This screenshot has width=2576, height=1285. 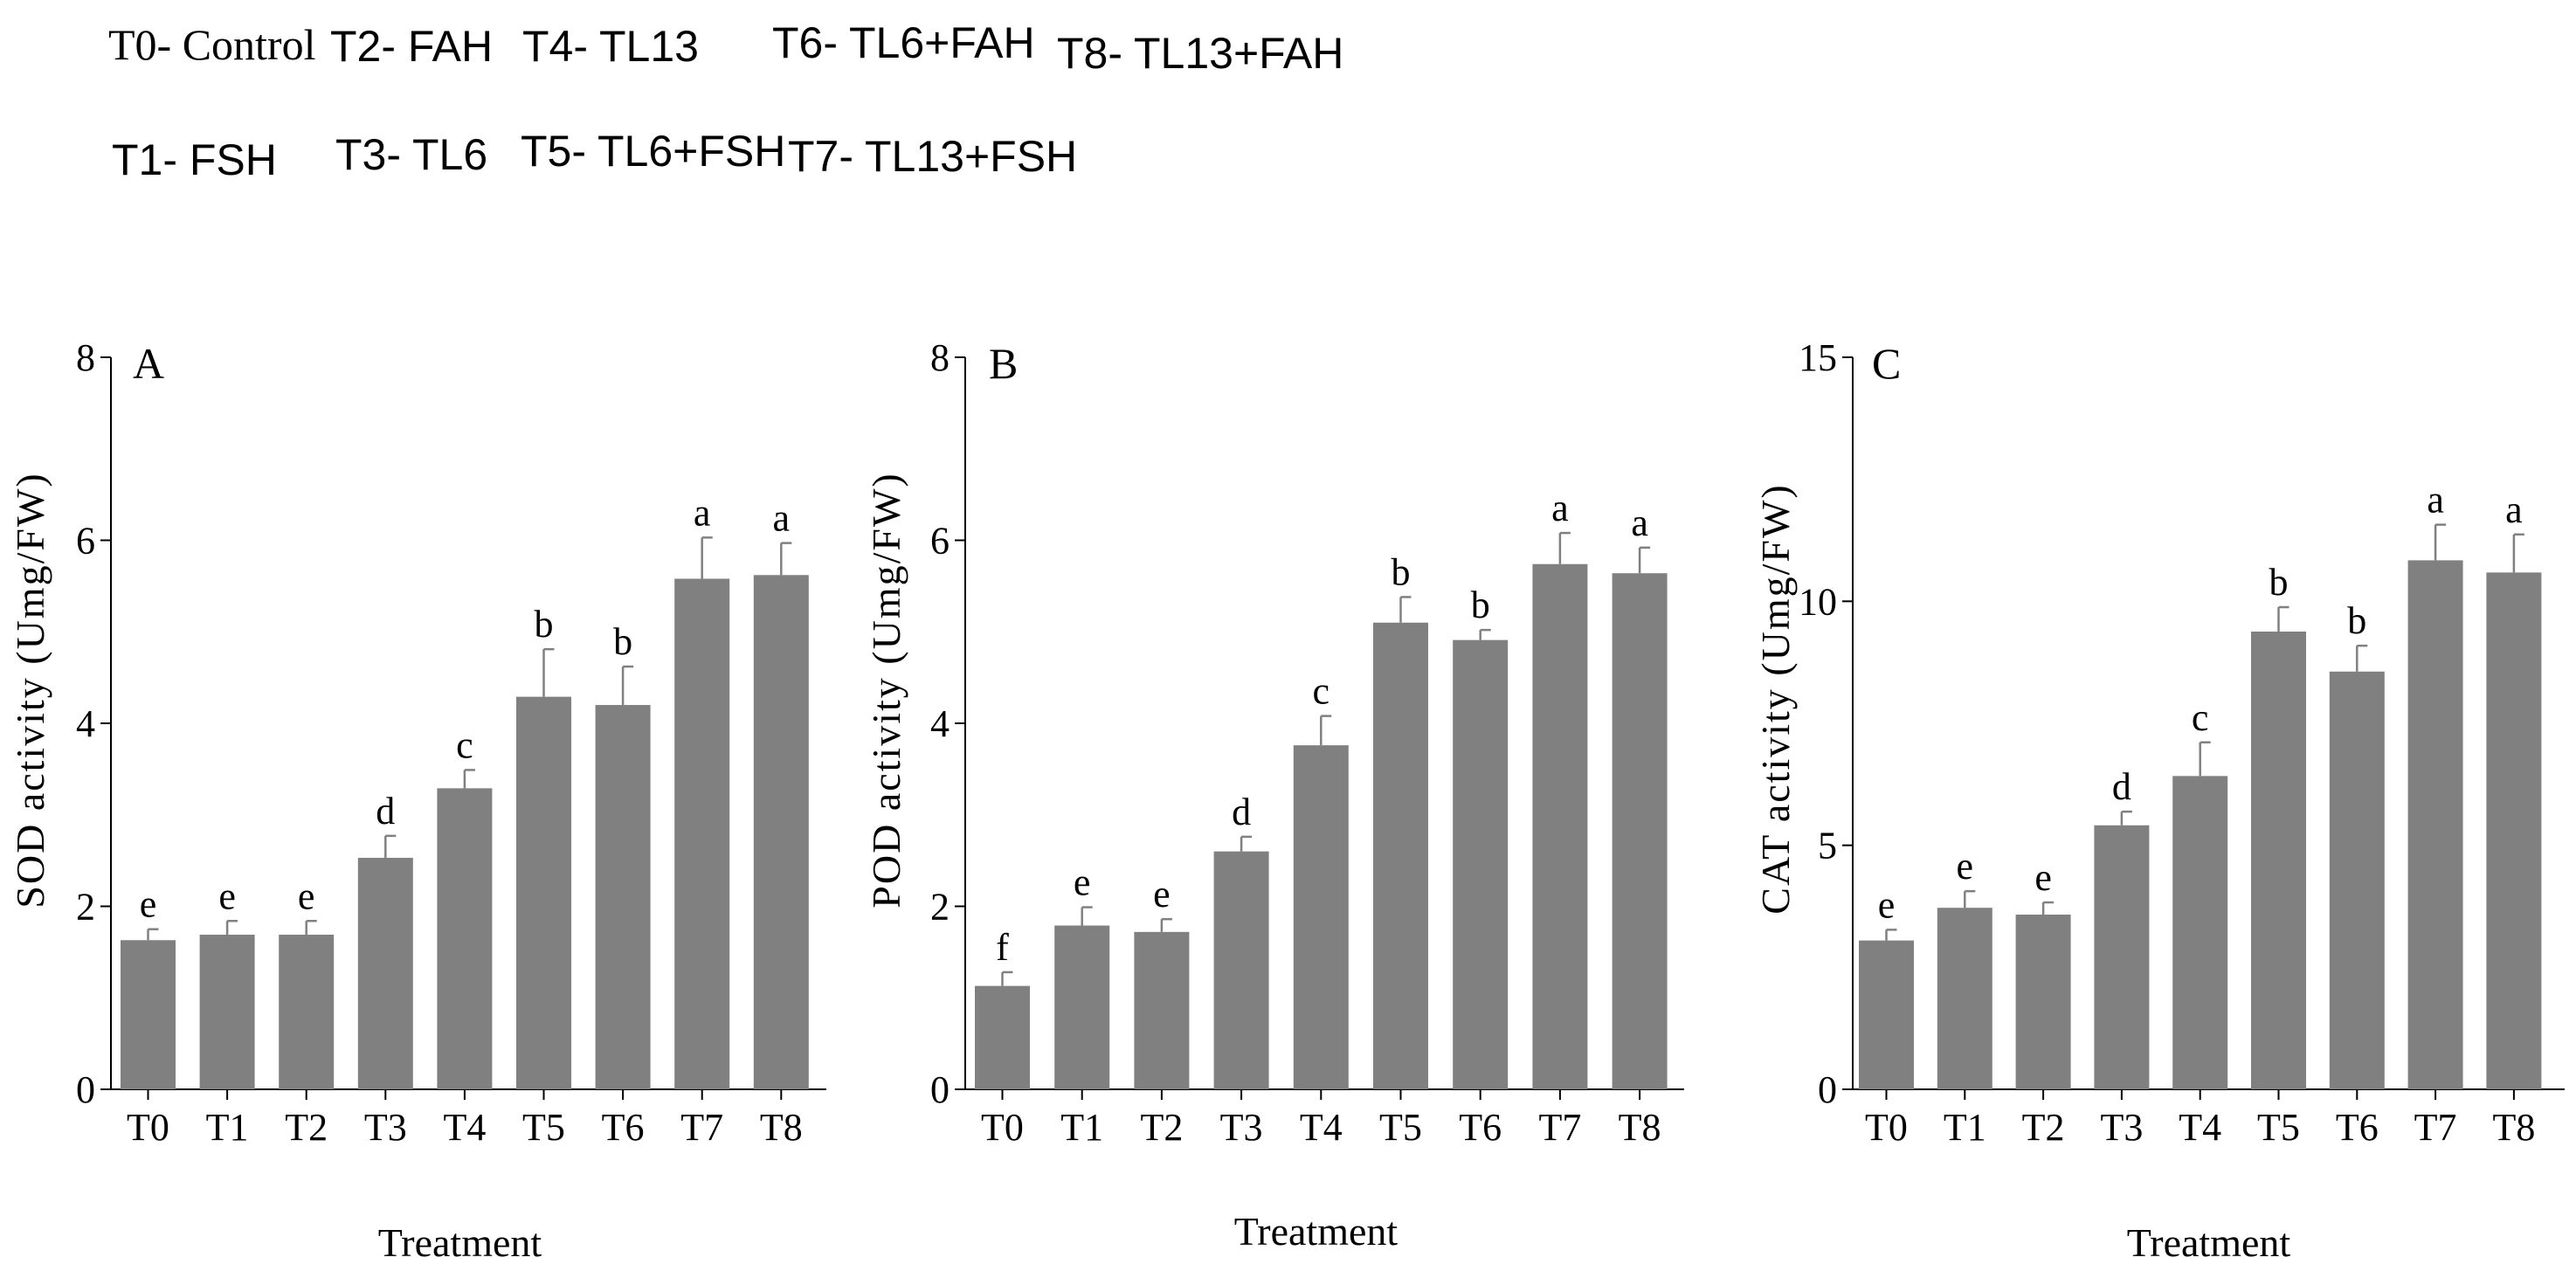 I want to click on legend-entry-t2: T2- FAH, so click(x=411, y=46).